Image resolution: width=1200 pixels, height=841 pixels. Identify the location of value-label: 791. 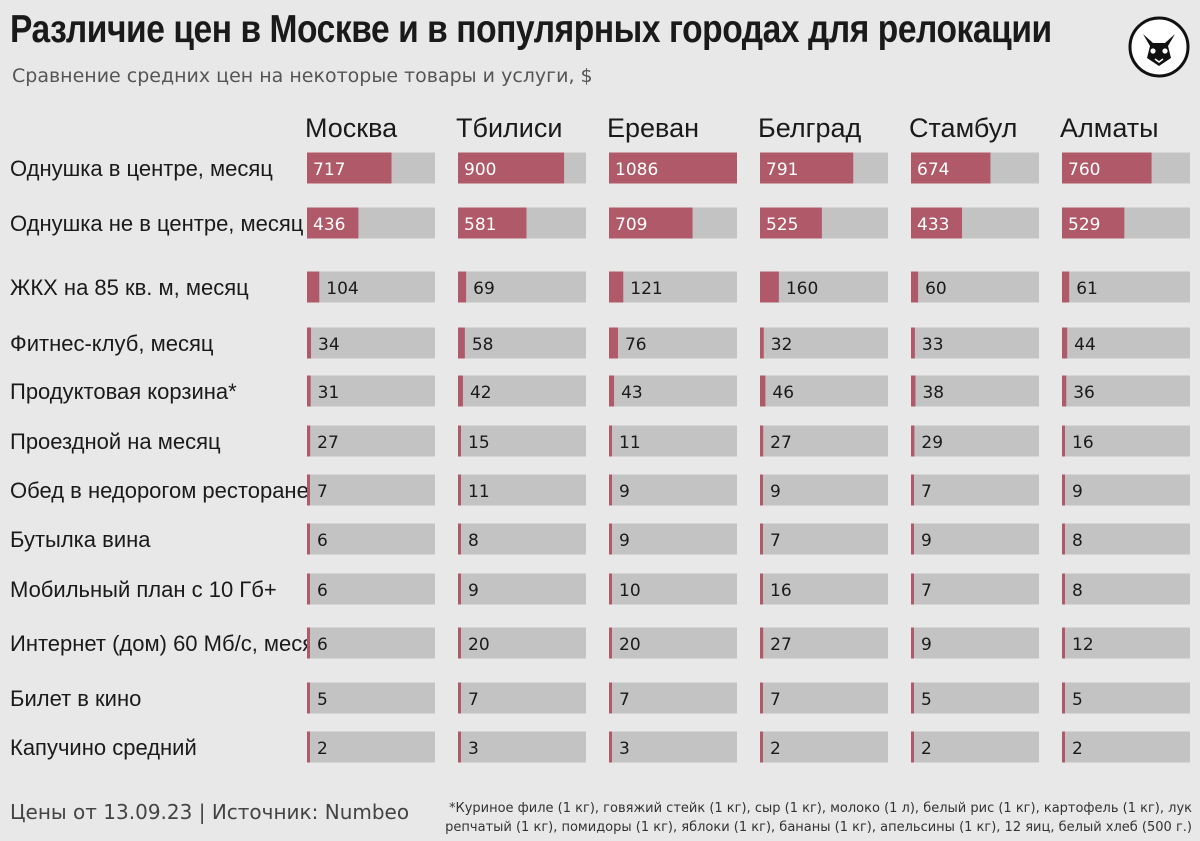
(782, 170).